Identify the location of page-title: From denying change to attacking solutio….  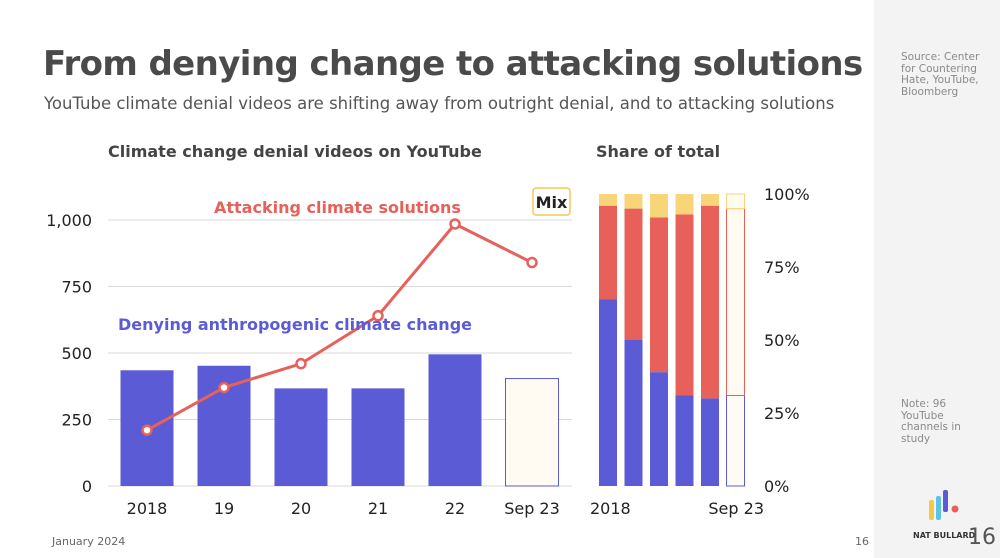
(453, 64).